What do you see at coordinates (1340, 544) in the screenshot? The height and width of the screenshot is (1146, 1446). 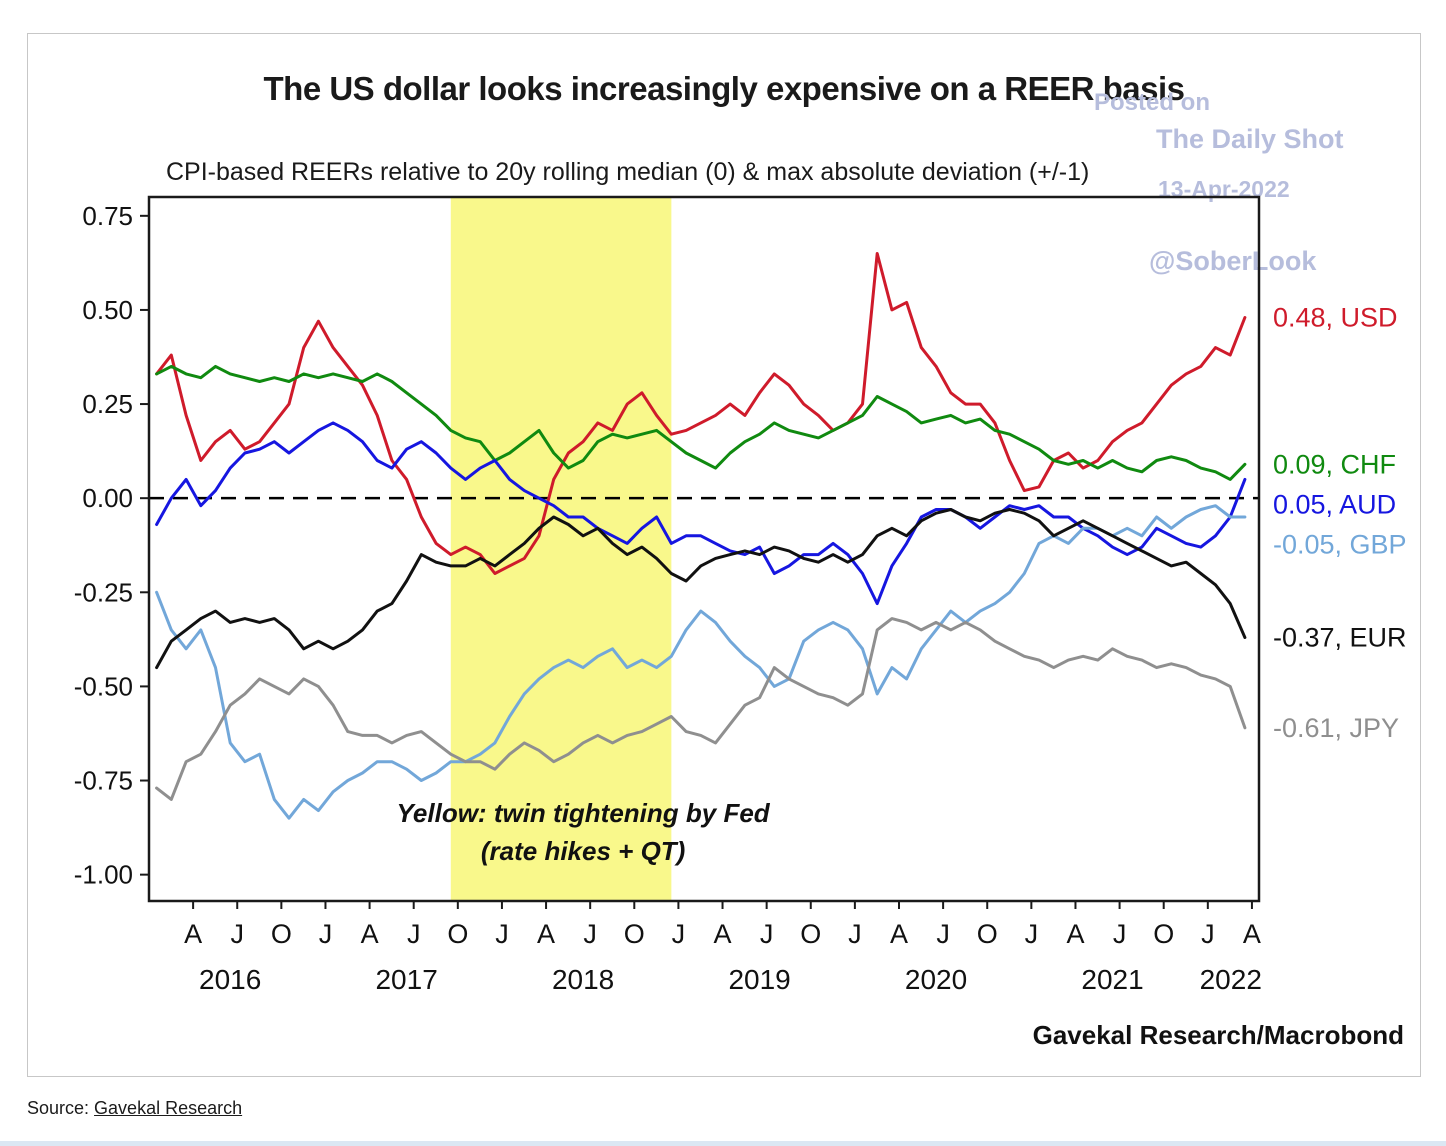 I see `series-end-label-GBP: -0.05, GBP` at bounding box center [1340, 544].